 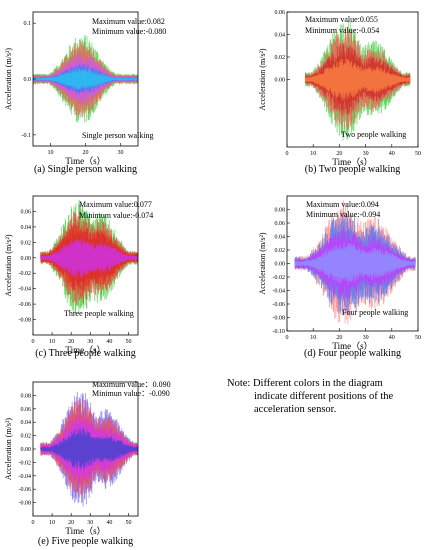 I want to click on in-plot-title: Two people walking, so click(x=373, y=134).